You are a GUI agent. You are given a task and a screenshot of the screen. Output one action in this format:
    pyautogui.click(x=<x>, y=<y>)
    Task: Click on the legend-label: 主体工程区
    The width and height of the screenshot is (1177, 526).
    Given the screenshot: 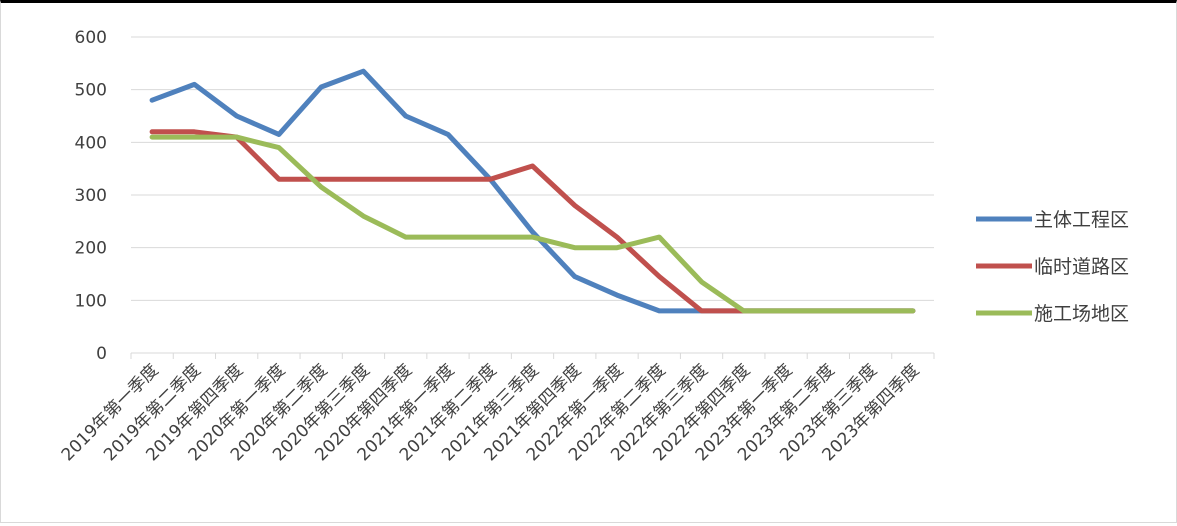 What is the action you would take?
    pyautogui.click(x=1081, y=220)
    